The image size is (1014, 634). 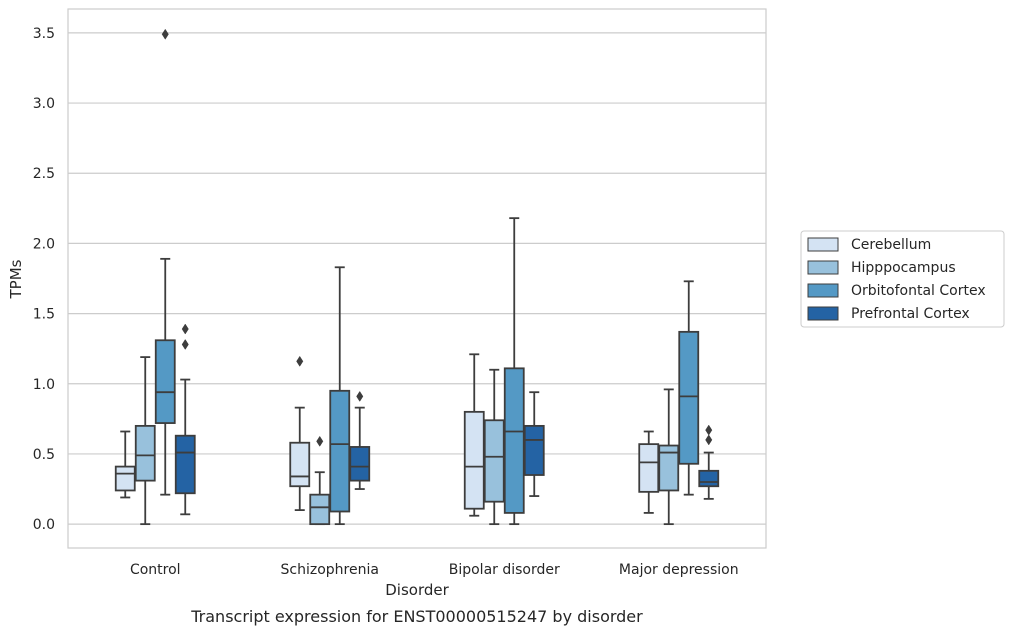 I want to click on y-tick-label: 2.5, so click(x=44, y=174).